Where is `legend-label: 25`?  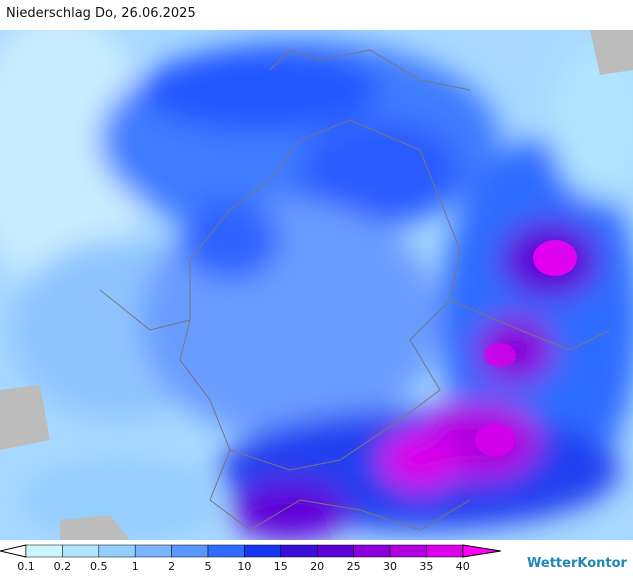
legend-label: 25 is located at coordinates (354, 566).